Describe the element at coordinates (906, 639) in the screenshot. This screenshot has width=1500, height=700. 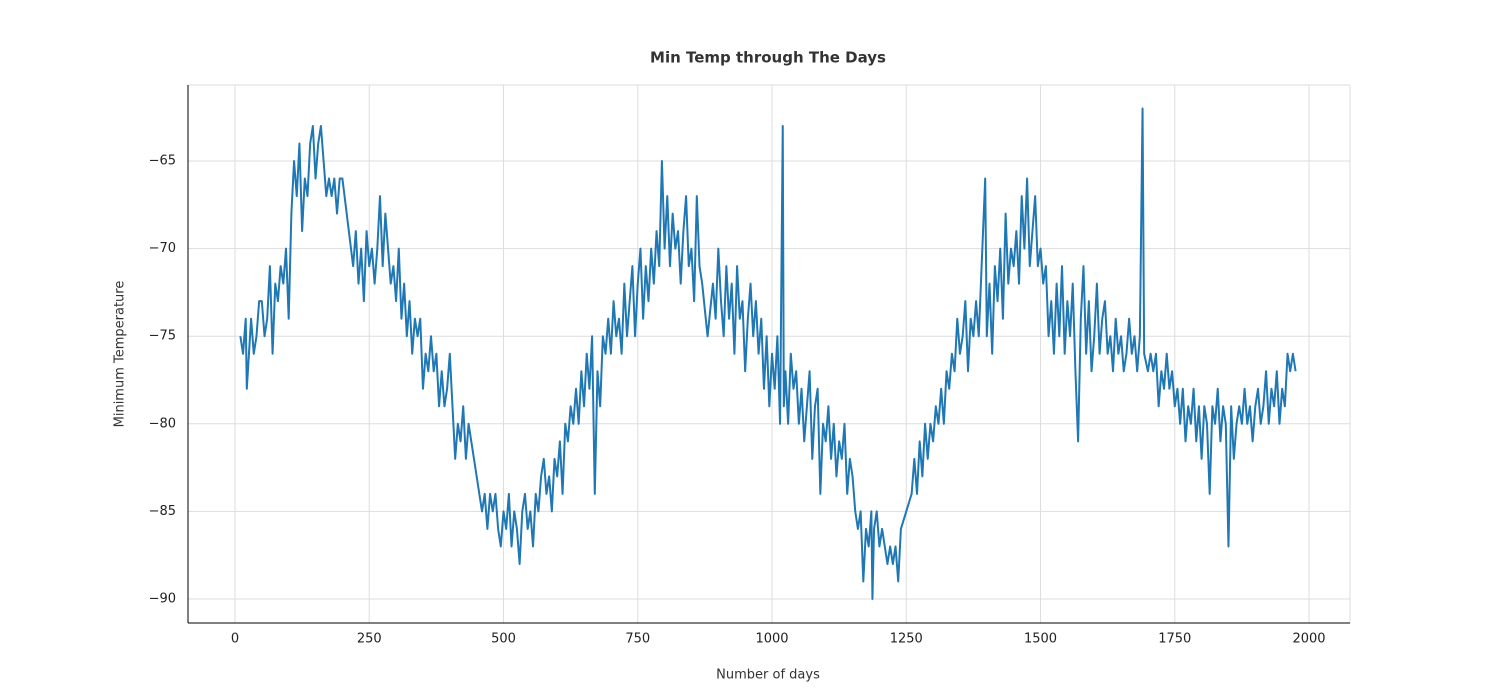
I see `x-tick-label: 1250` at that location.